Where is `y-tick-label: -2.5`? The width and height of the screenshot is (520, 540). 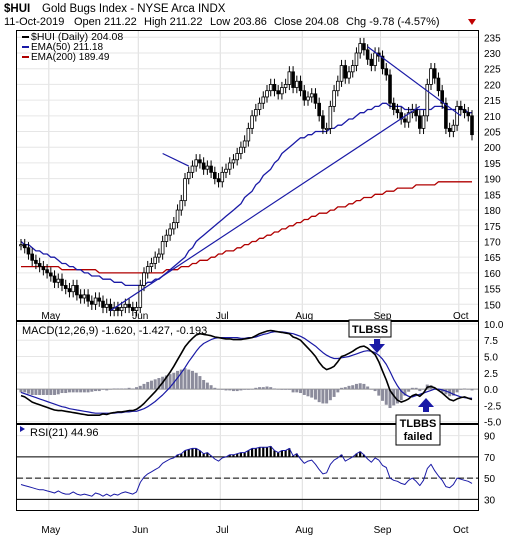
y-tick-label: -2.5 is located at coordinates (493, 406).